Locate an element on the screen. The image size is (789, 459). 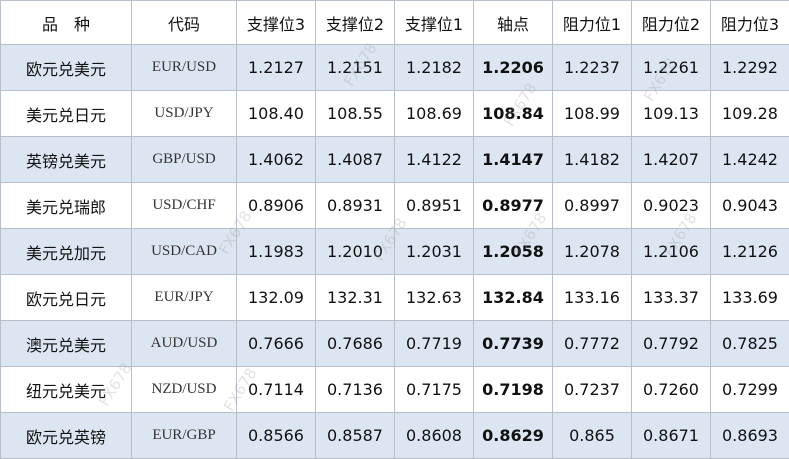
header-pivot: 轴点 is located at coordinates (513, 23).